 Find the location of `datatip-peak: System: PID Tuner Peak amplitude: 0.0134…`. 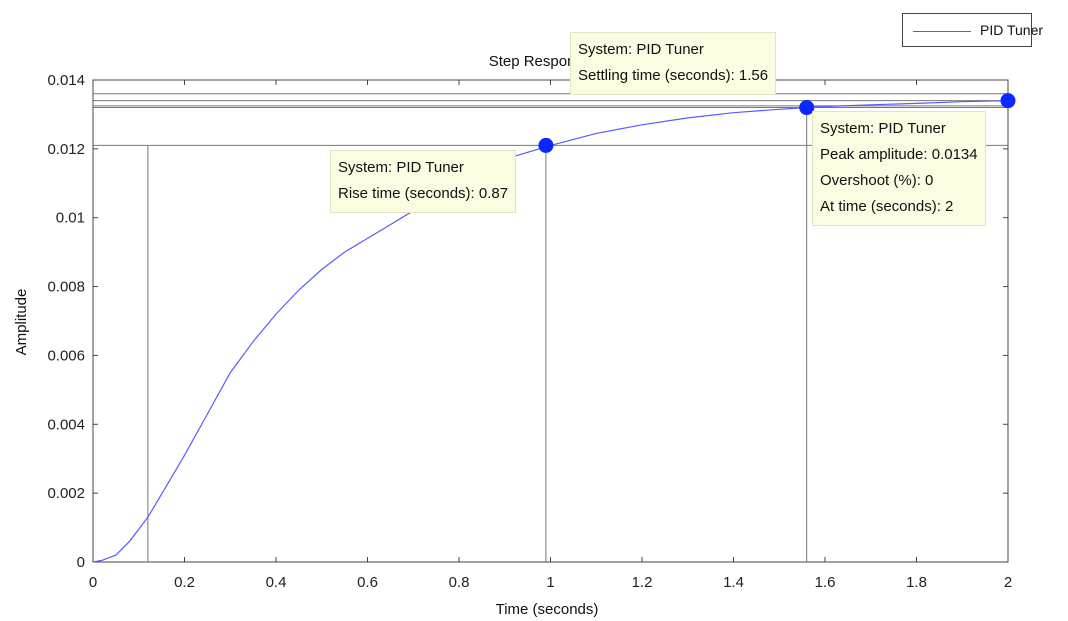

datatip-peak: System: PID Tuner Peak amplitude: 0.0134… is located at coordinates (899, 168).